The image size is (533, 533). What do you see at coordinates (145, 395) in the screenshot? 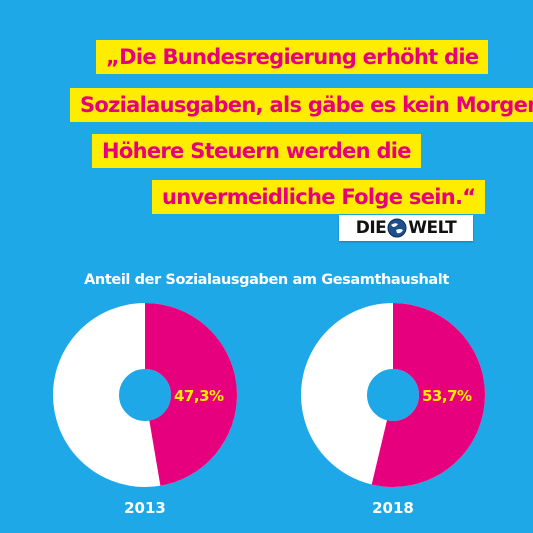
I see `donut-share-2013` at bounding box center [145, 395].